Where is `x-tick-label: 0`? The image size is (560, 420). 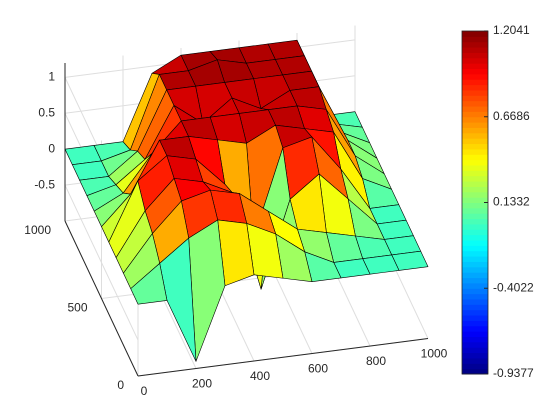 x-tick-label: 0 is located at coordinates (144, 391).